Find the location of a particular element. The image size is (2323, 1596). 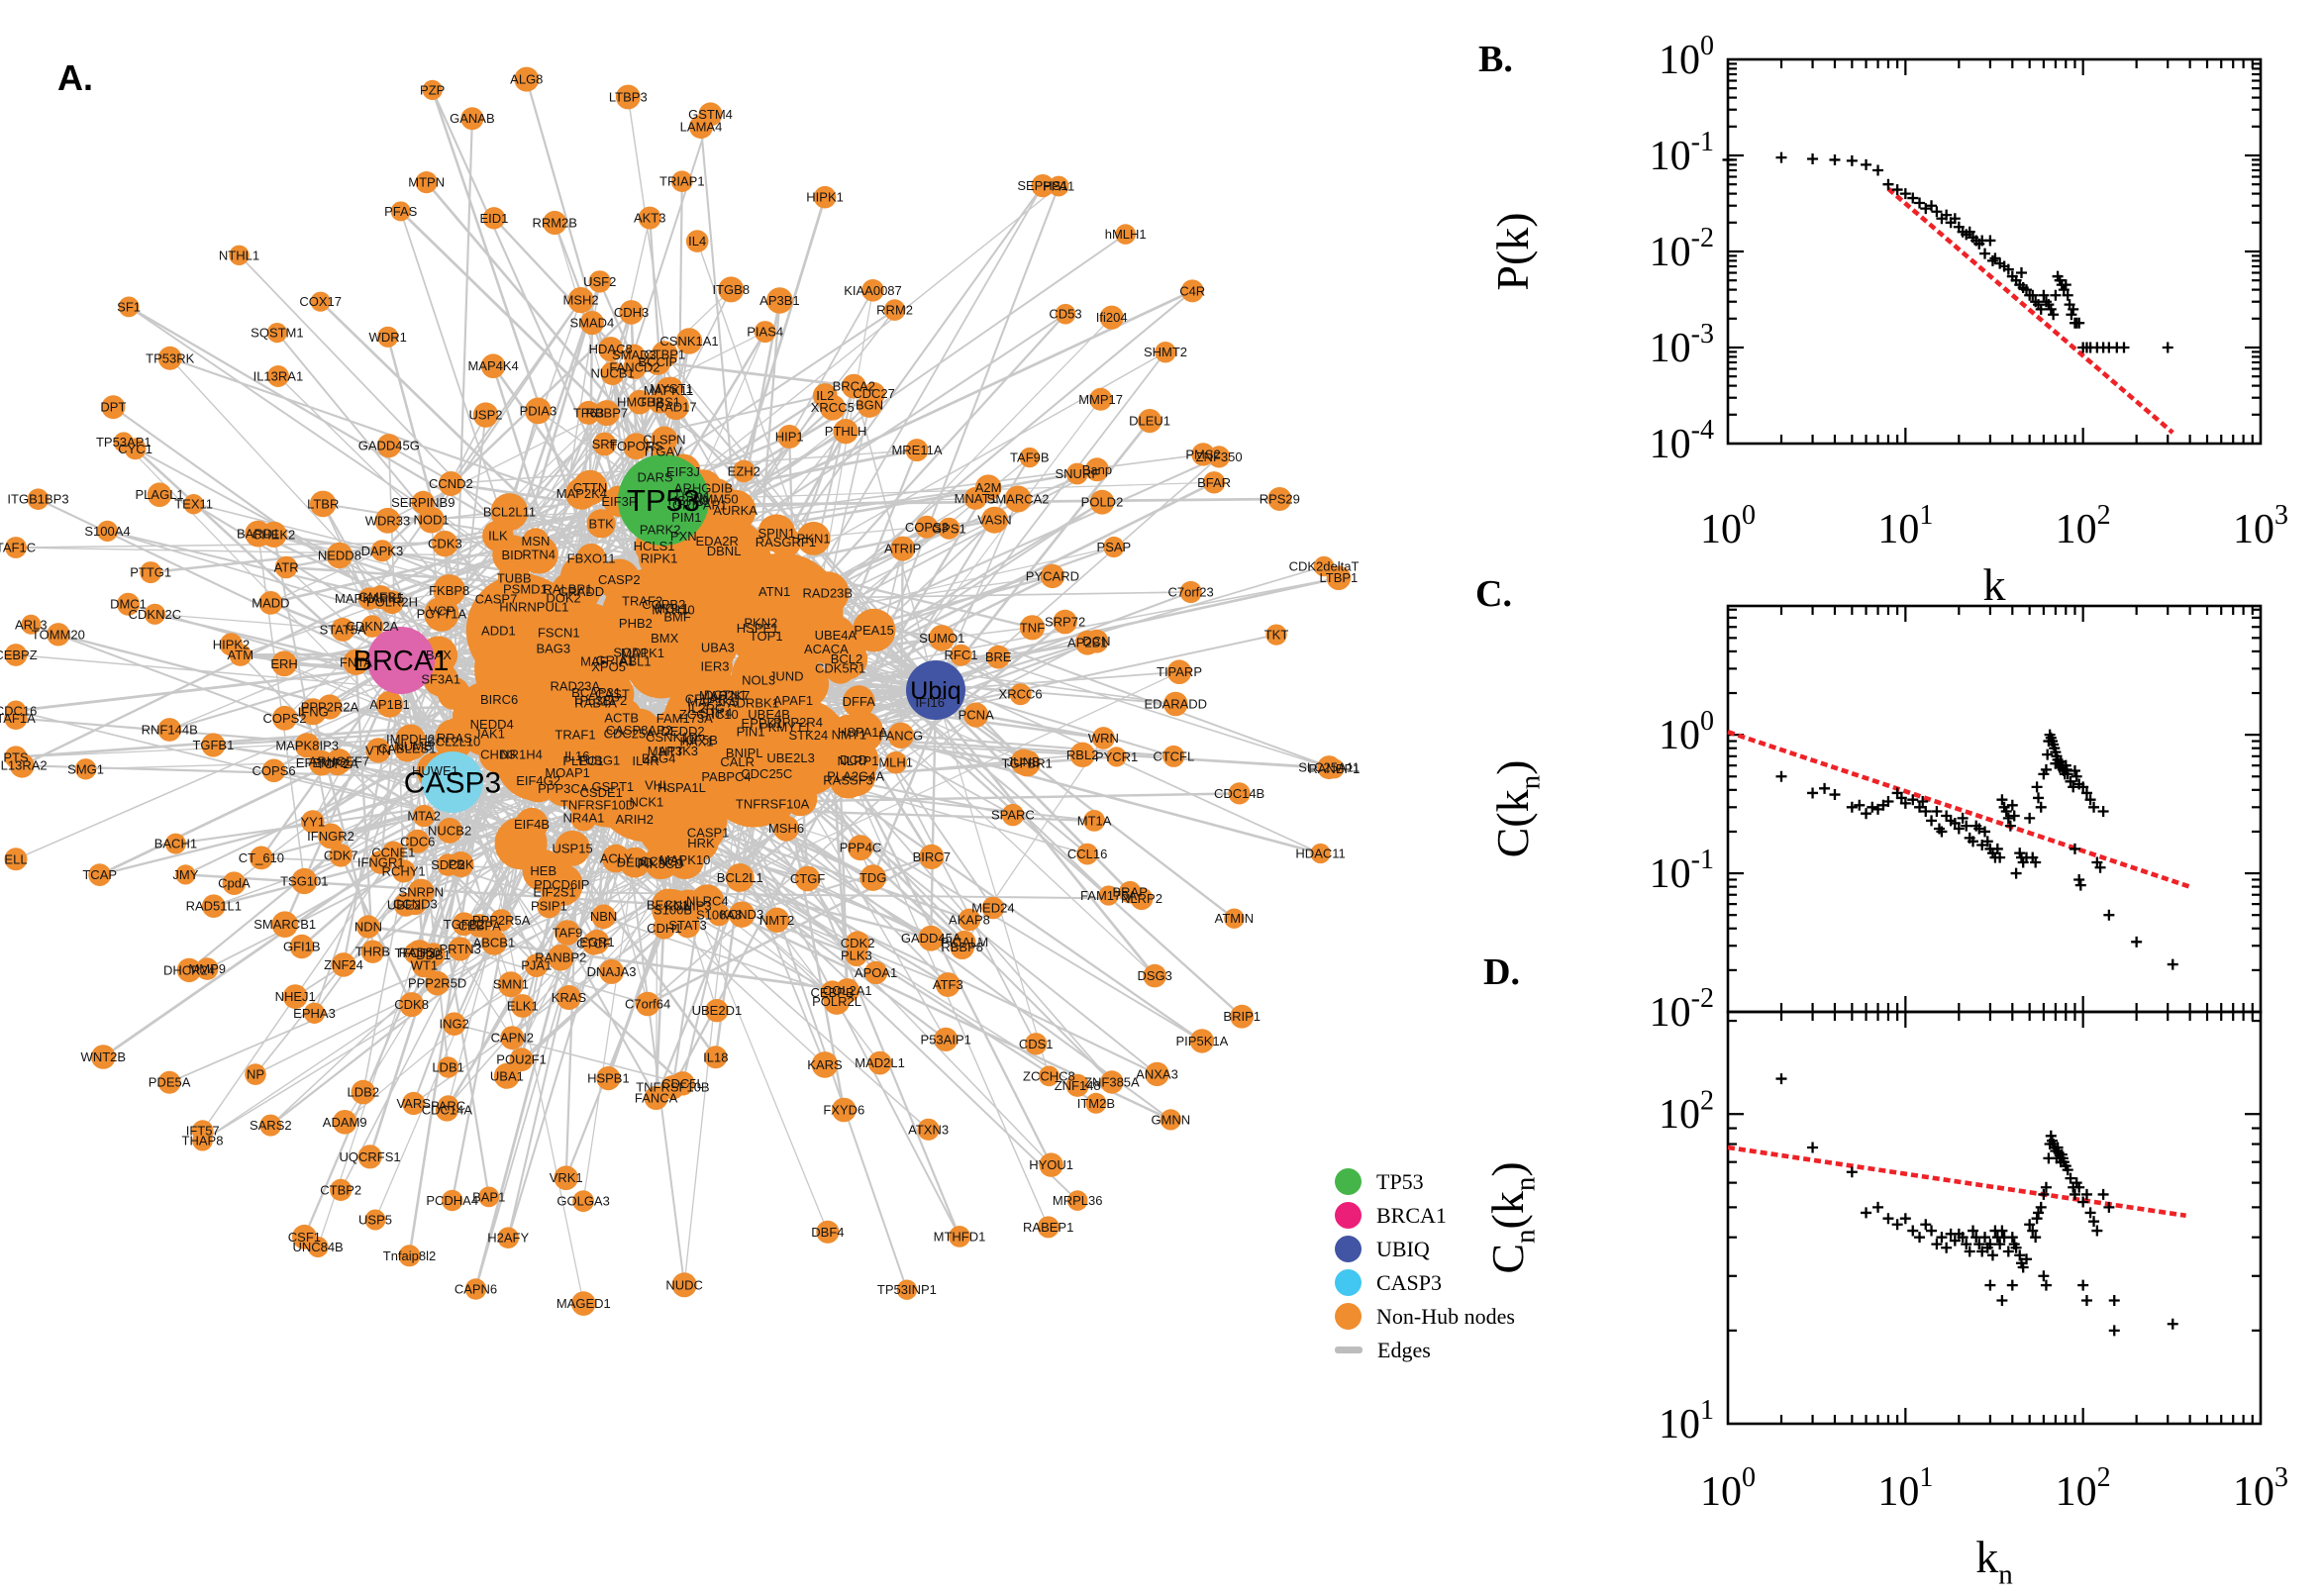

network-node-label: PPA1 is located at coordinates (1058, 186).